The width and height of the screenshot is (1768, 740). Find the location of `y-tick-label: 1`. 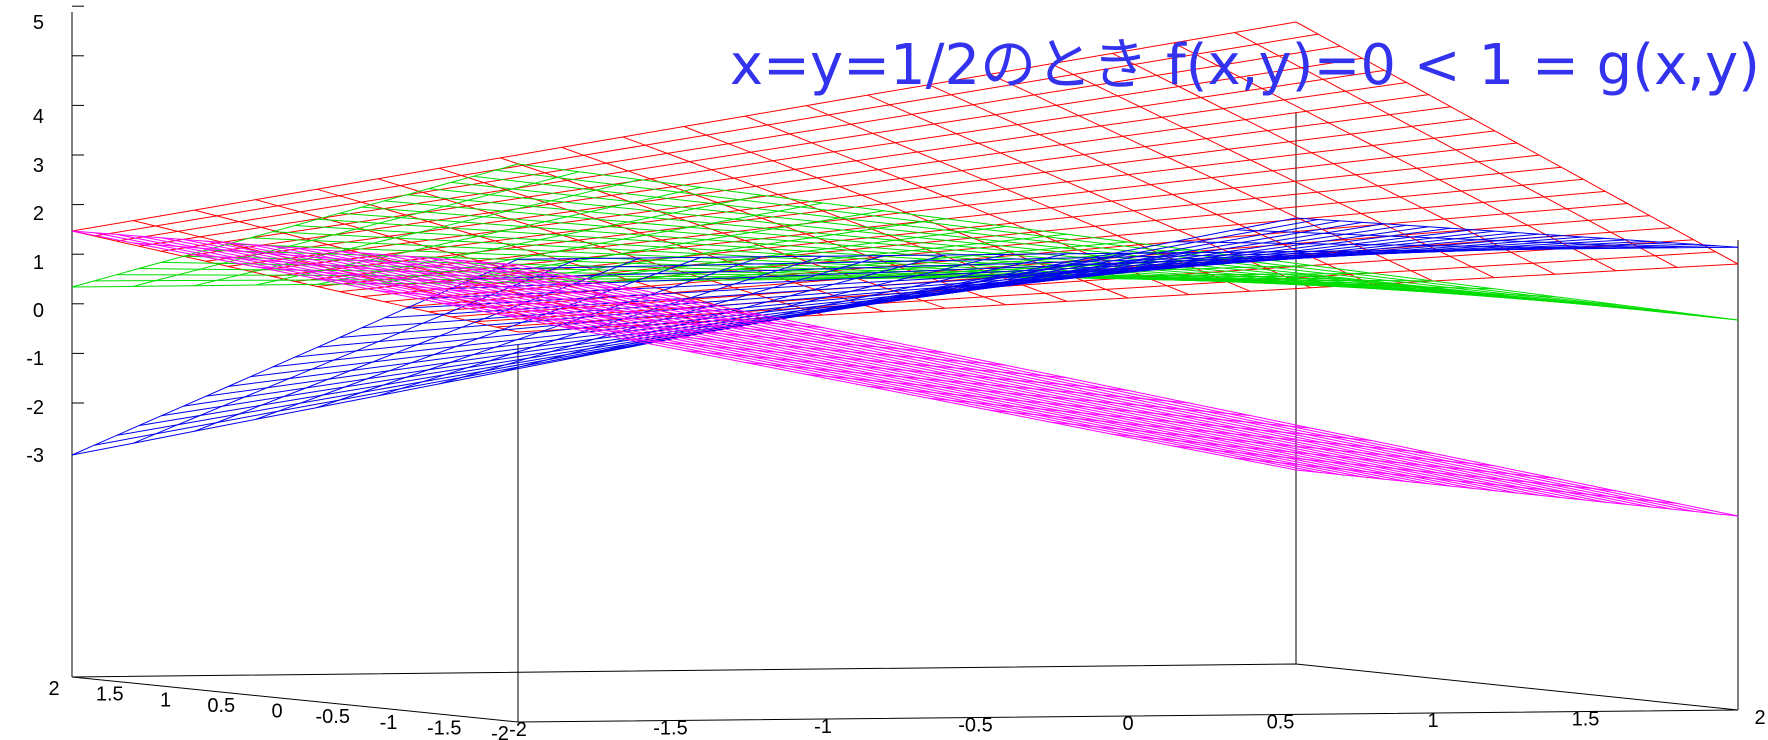

y-tick-label: 1 is located at coordinates (165, 700).